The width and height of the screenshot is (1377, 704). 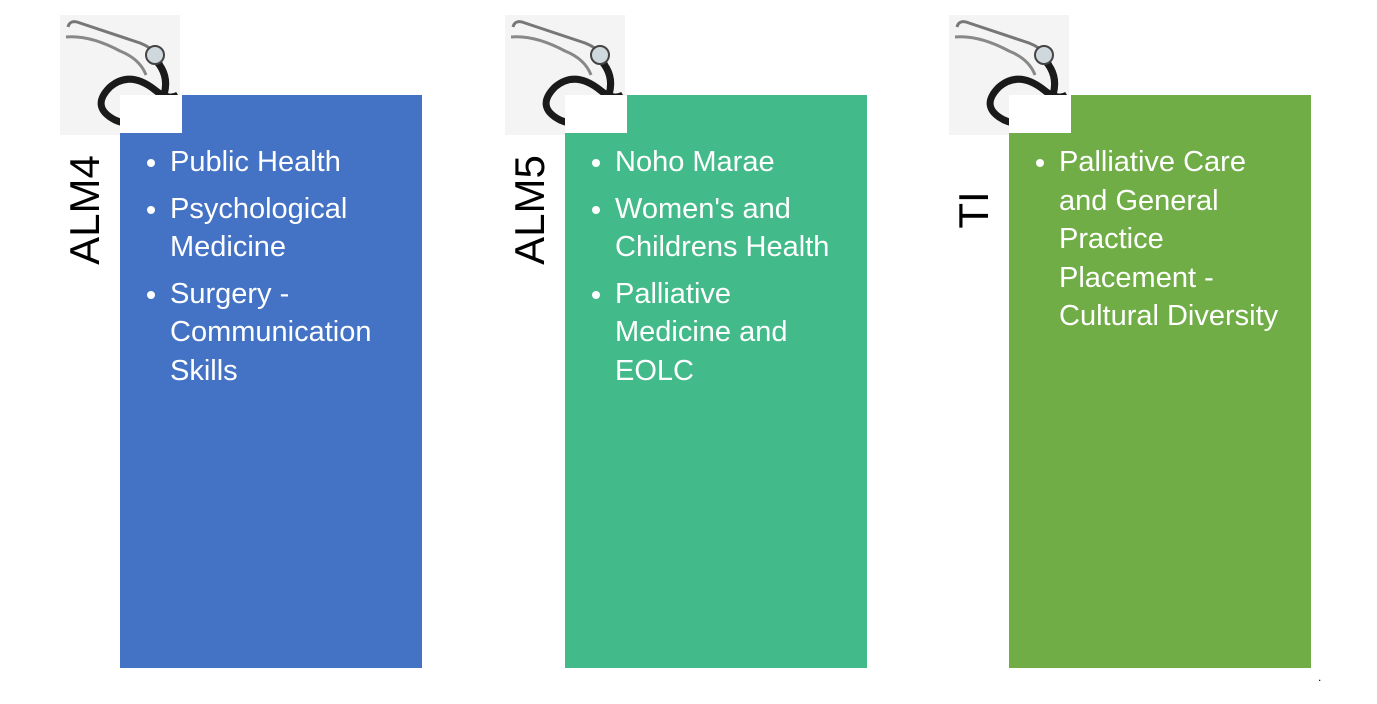 I want to click on column-label: TI, so click(x=974, y=210).